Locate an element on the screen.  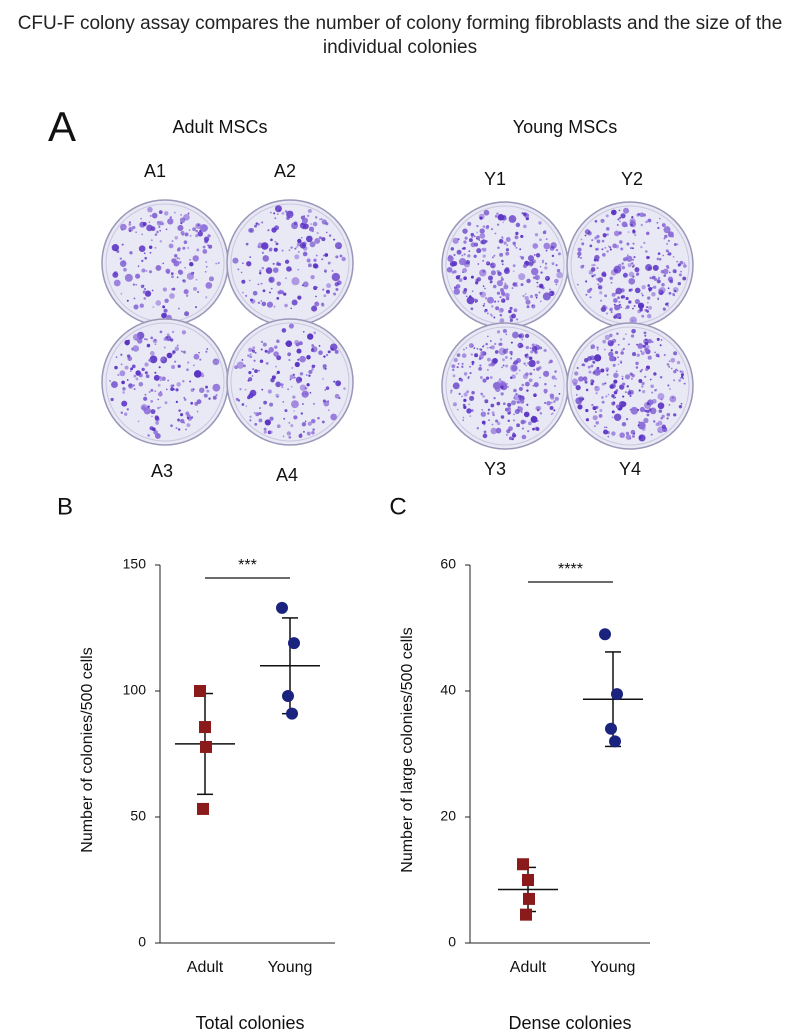
data-point is located at coordinates (615, 741).